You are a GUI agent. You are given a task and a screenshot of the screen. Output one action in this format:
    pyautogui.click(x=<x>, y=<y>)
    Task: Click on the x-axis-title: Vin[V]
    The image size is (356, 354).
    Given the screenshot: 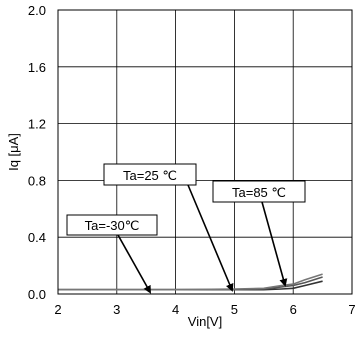 What is the action you would take?
    pyautogui.click(x=205, y=321)
    